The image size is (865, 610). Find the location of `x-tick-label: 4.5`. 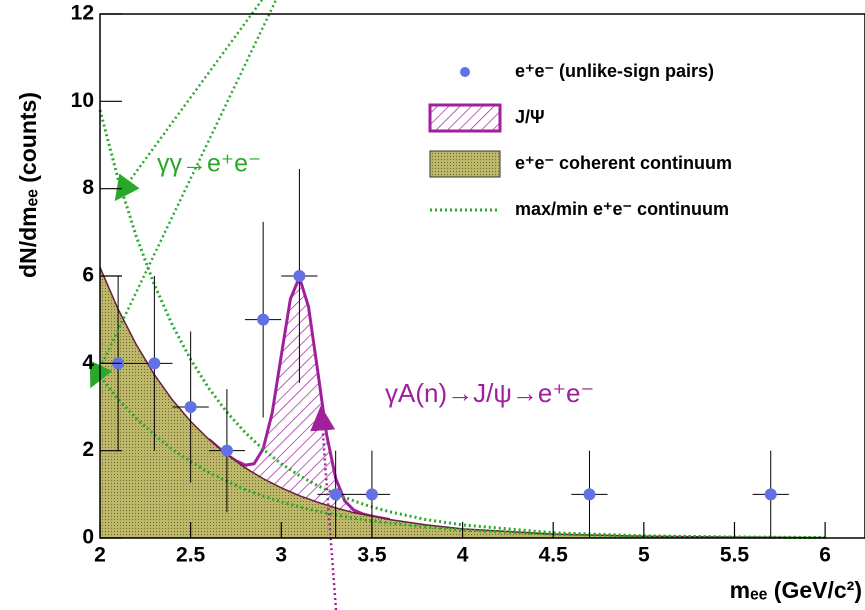

x-tick-label: 4.5 is located at coordinates (554, 555).